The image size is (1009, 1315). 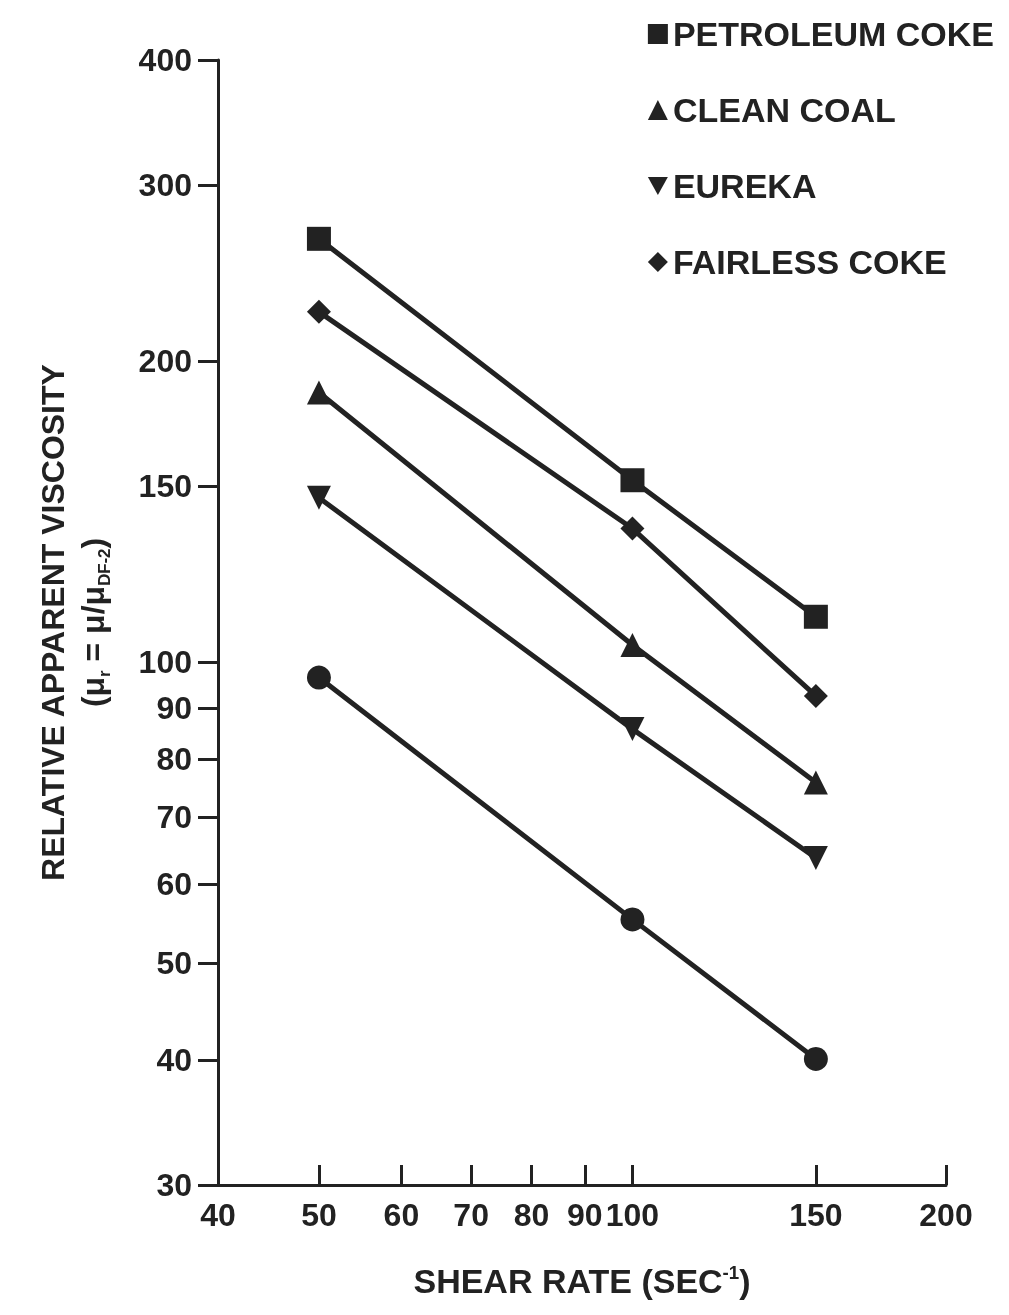 What do you see at coordinates (174, 1060) in the screenshot?
I see `y-tick-label: 40` at bounding box center [174, 1060].